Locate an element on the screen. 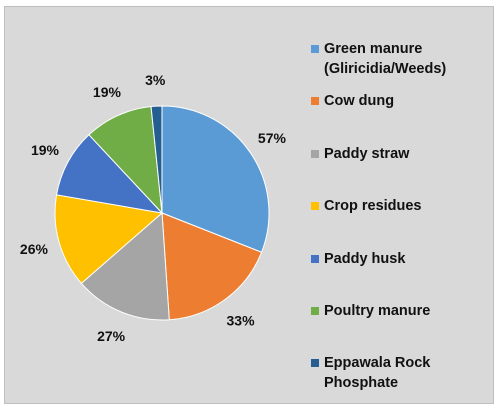 This screenshot has width=500, height=411. legend-label: Paddy husk is located at coordinates (365, 259).